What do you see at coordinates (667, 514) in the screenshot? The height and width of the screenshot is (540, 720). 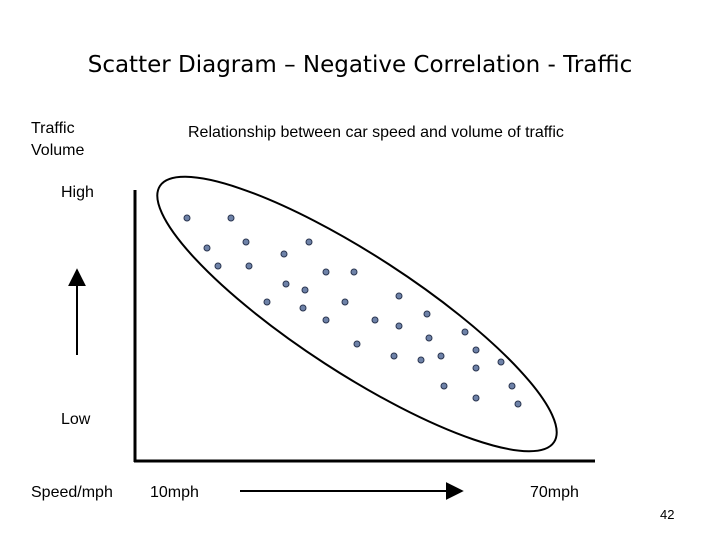 I see `page-number: 42` at bounding box center [667, 514].